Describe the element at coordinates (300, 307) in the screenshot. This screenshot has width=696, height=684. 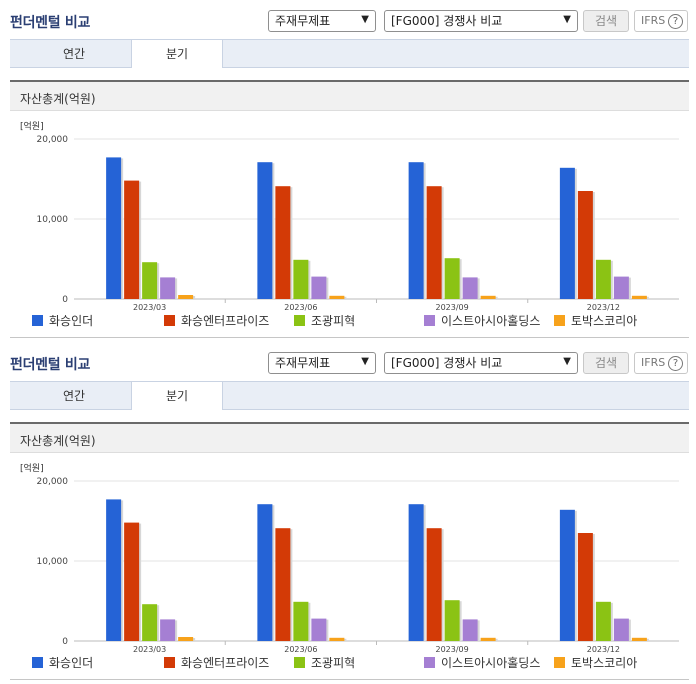
I see `x-tick-label: 2023/06` at that location.